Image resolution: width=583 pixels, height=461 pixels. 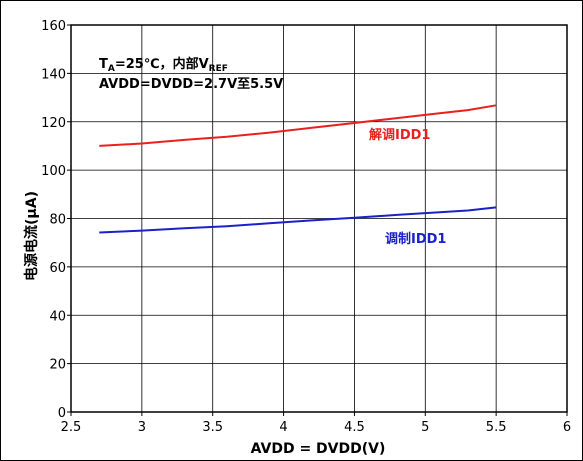 What do you see at coordinates (283, 427) in the screenshot?
I see `x-tick-label: 4` at bounding box center [283, 427].